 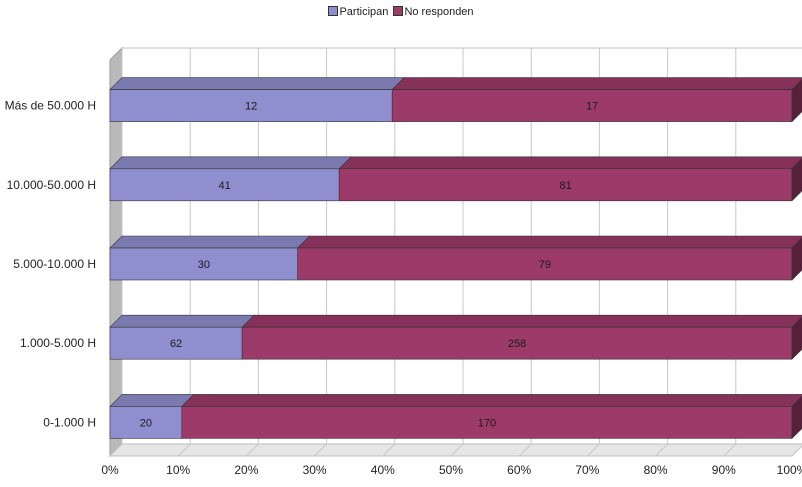 I want to click on legend-item-no-responden: No responden, so click(x=433, y=12).